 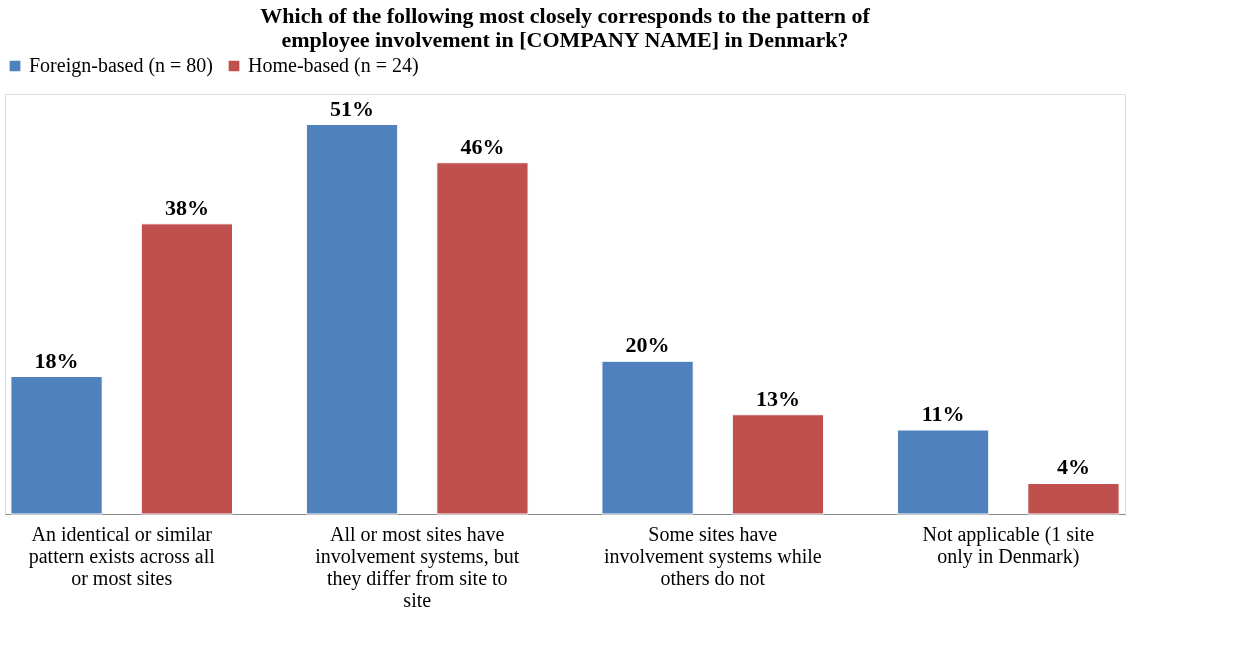 What do you see at coordinates (417, 566) in the screenshot?
I see `x-tick-label: All or most sites have involvement systems, but they differ from site to site` at bounding box center [417, 566].